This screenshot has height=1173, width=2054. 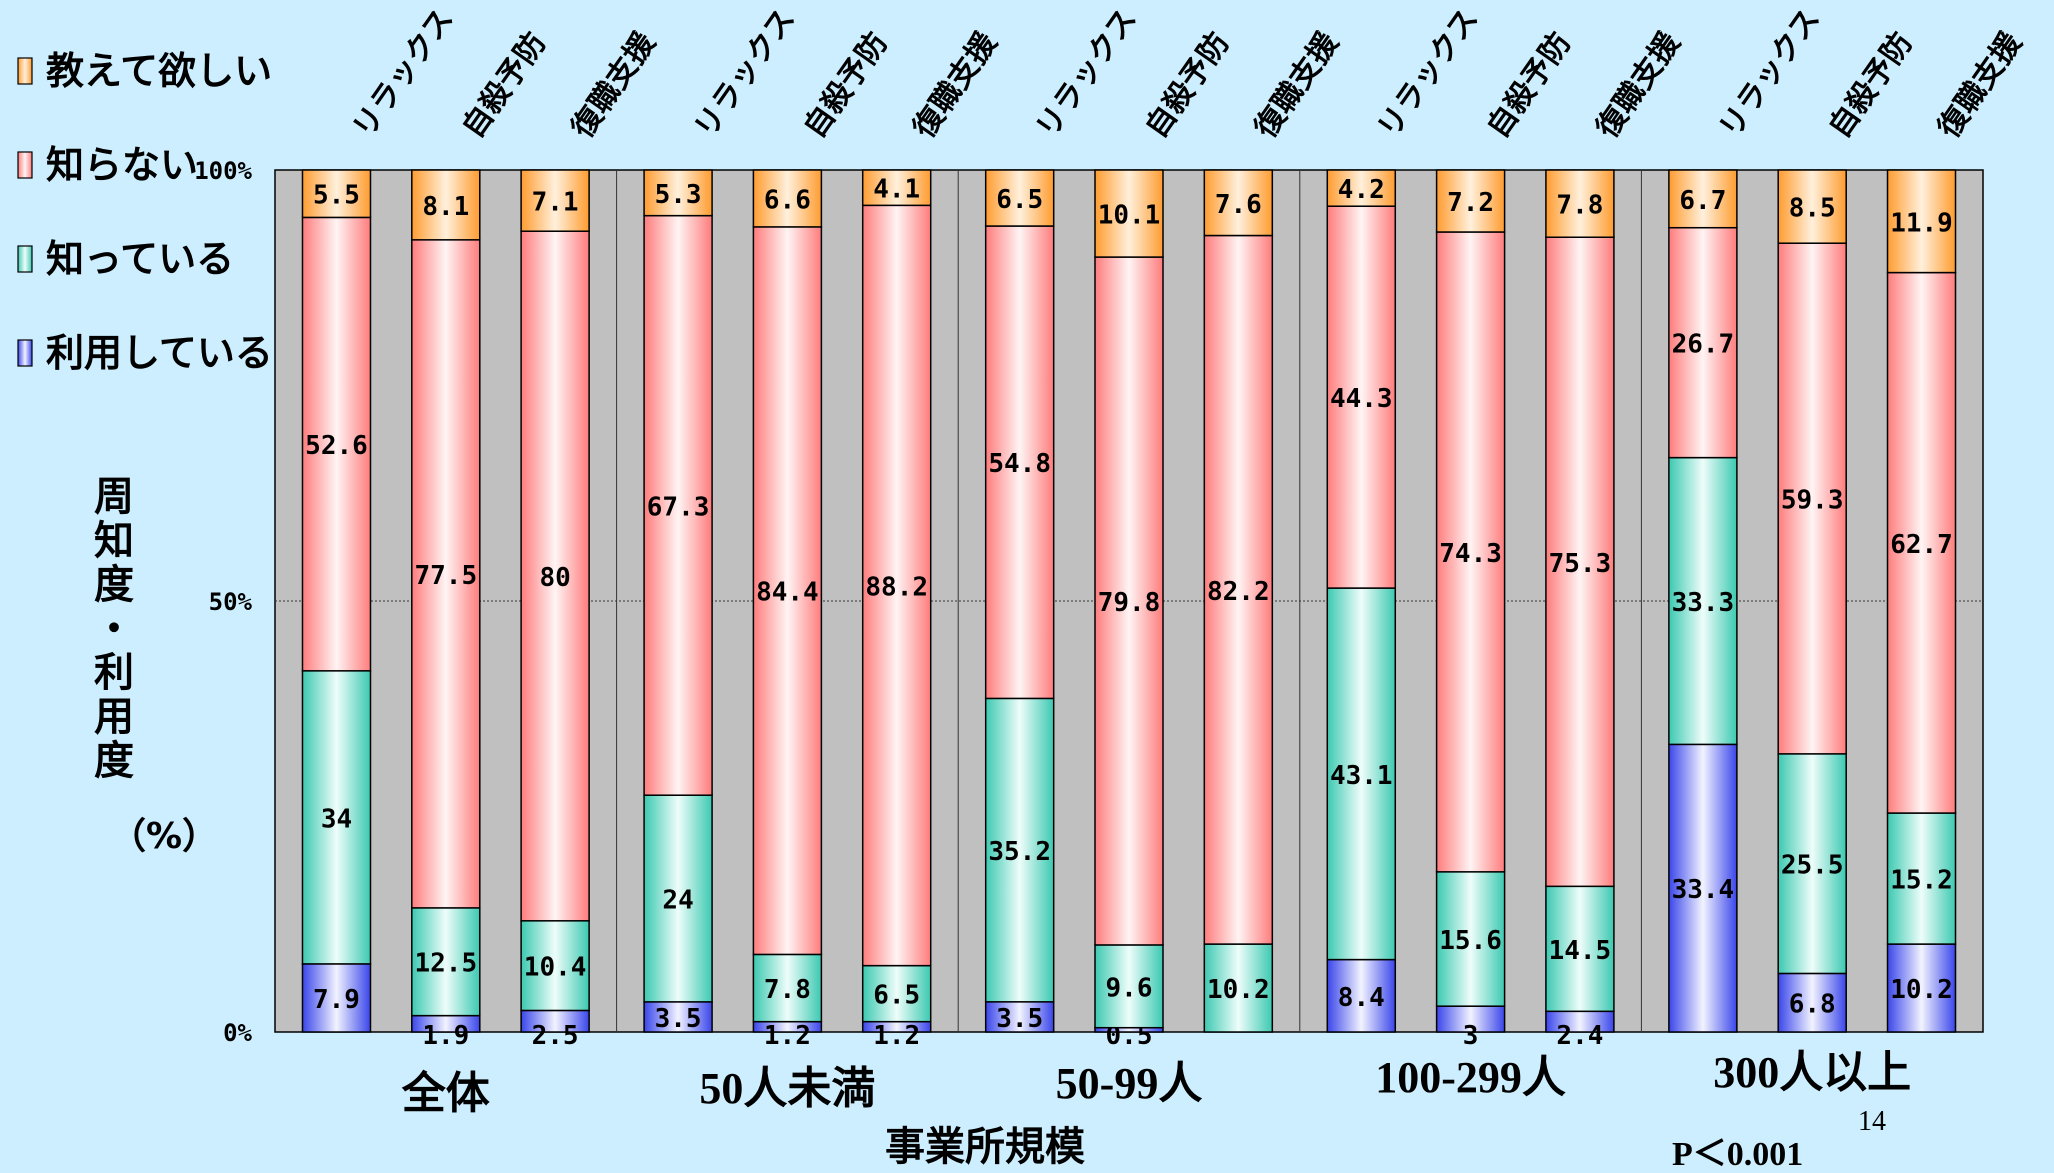 I want to click on data-label: 5.3, so click(x=678, y=195).